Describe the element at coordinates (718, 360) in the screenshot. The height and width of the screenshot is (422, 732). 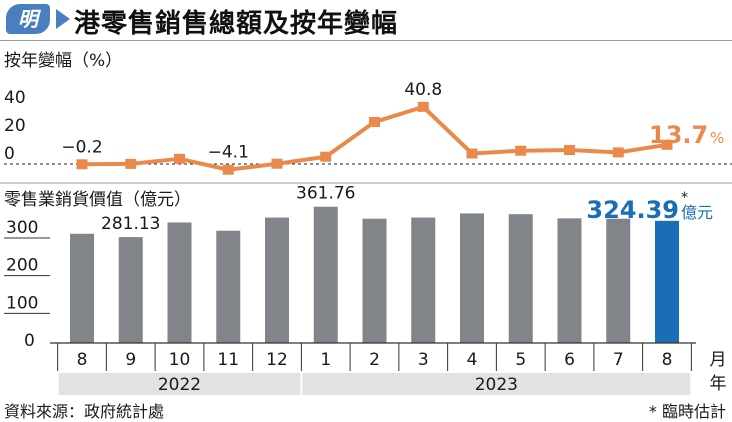
I see `x-axis-label-month: 月` at that location.